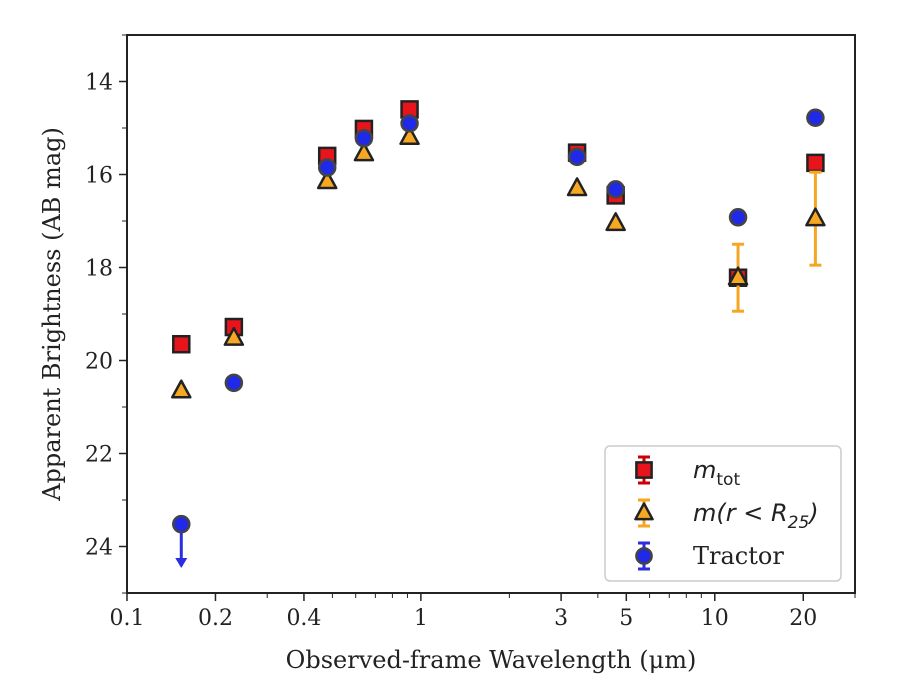 Image resolution: width=900 pixels, height=700 pixels. Describe the element at coordinates (715, 618) in the screenshot. I see `x-tick-label: 10` at that location.